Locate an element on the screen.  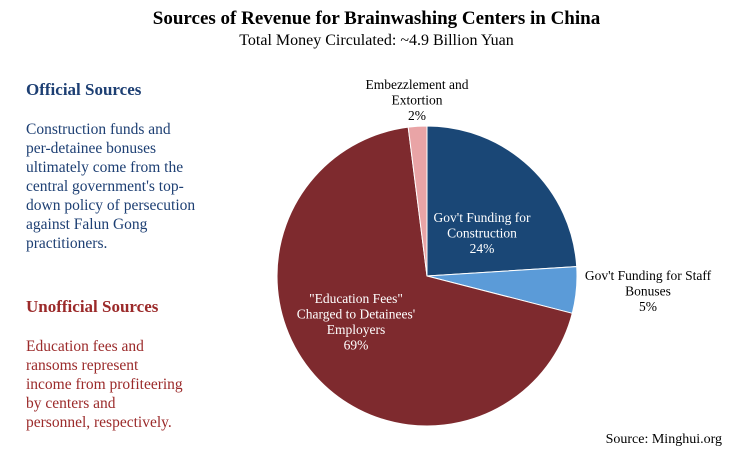
unofficial-line: by centers and is located at coordinates (71, 403).